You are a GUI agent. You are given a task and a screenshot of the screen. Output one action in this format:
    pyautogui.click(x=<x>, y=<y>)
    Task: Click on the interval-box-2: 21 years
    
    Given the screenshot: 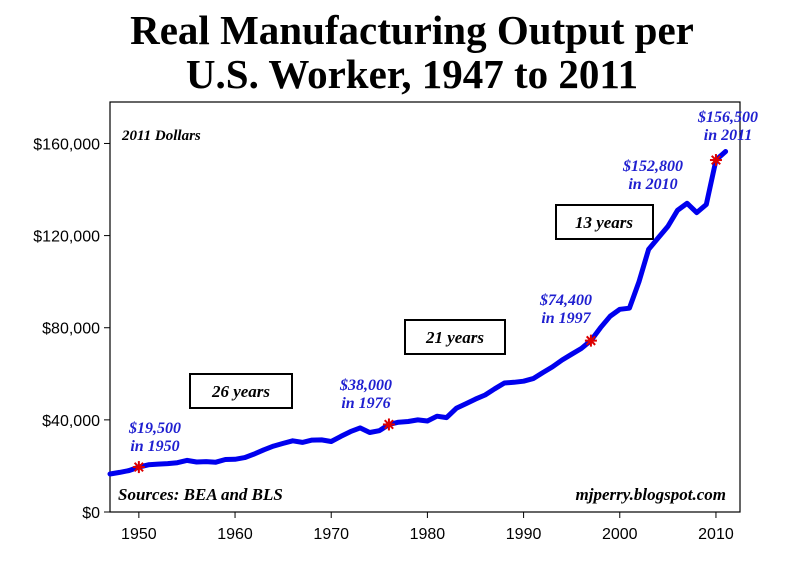 What is the action you would take?
    pyautogui.click(x=455, y=337)
    